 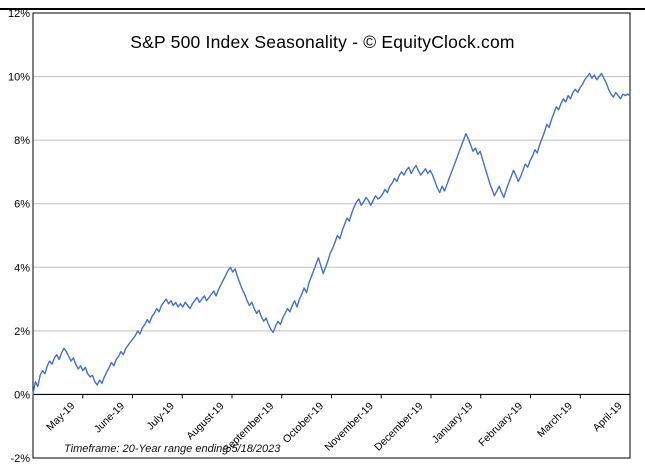 I want to click on x-axis-label: July-19, so click(x=160, y=416).